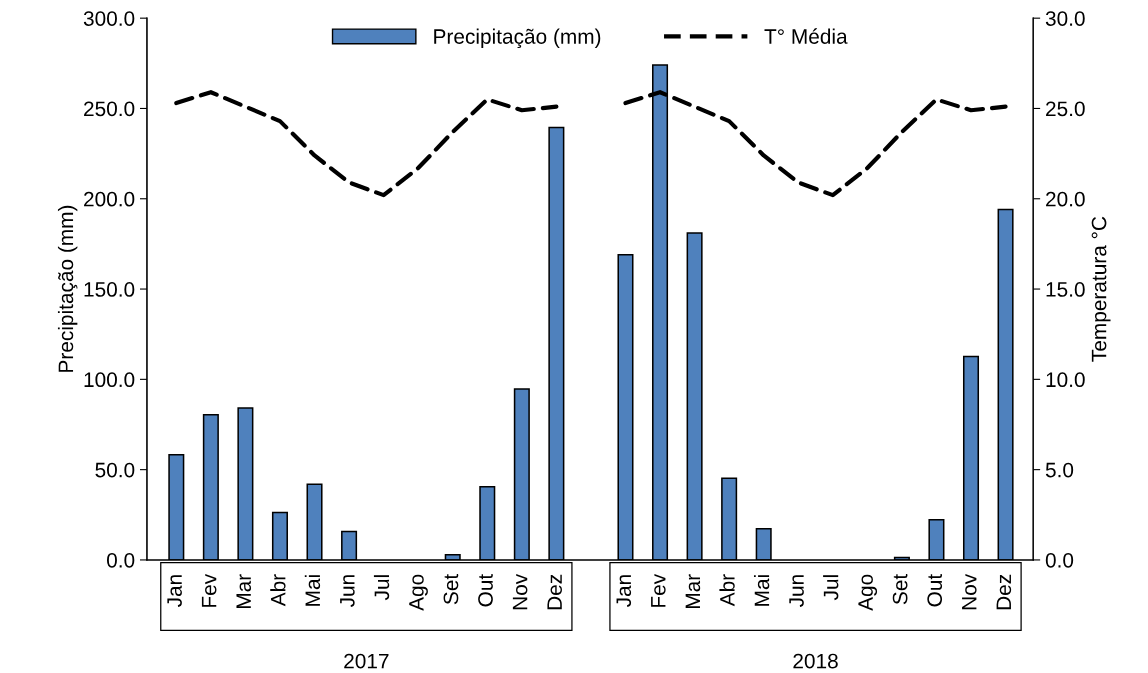  I want to click on text: 2018, so click(815, 661).